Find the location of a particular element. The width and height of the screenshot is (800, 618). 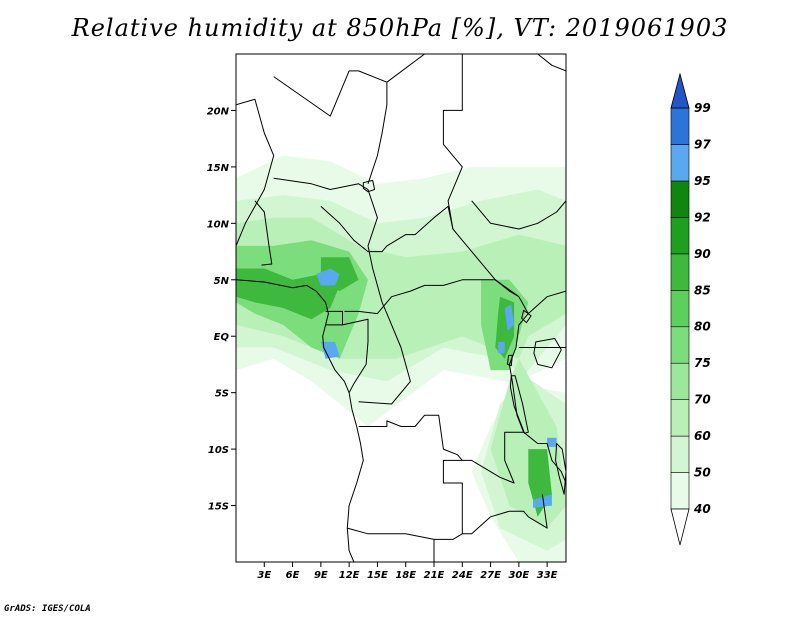

colorbar-label: 60 is located at coordinates (702, 436).